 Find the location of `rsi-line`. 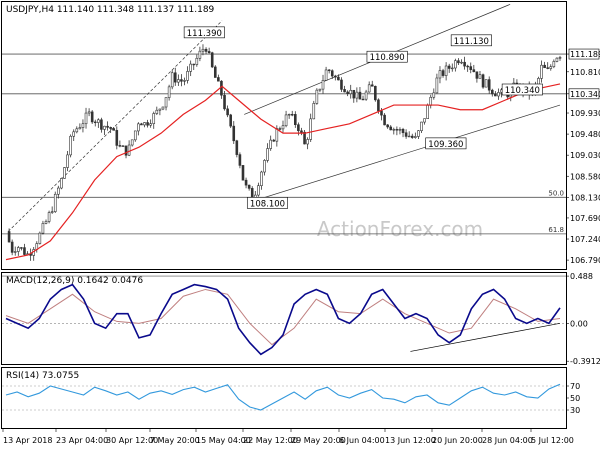

rsi-line is located at coordinates (283, 397).